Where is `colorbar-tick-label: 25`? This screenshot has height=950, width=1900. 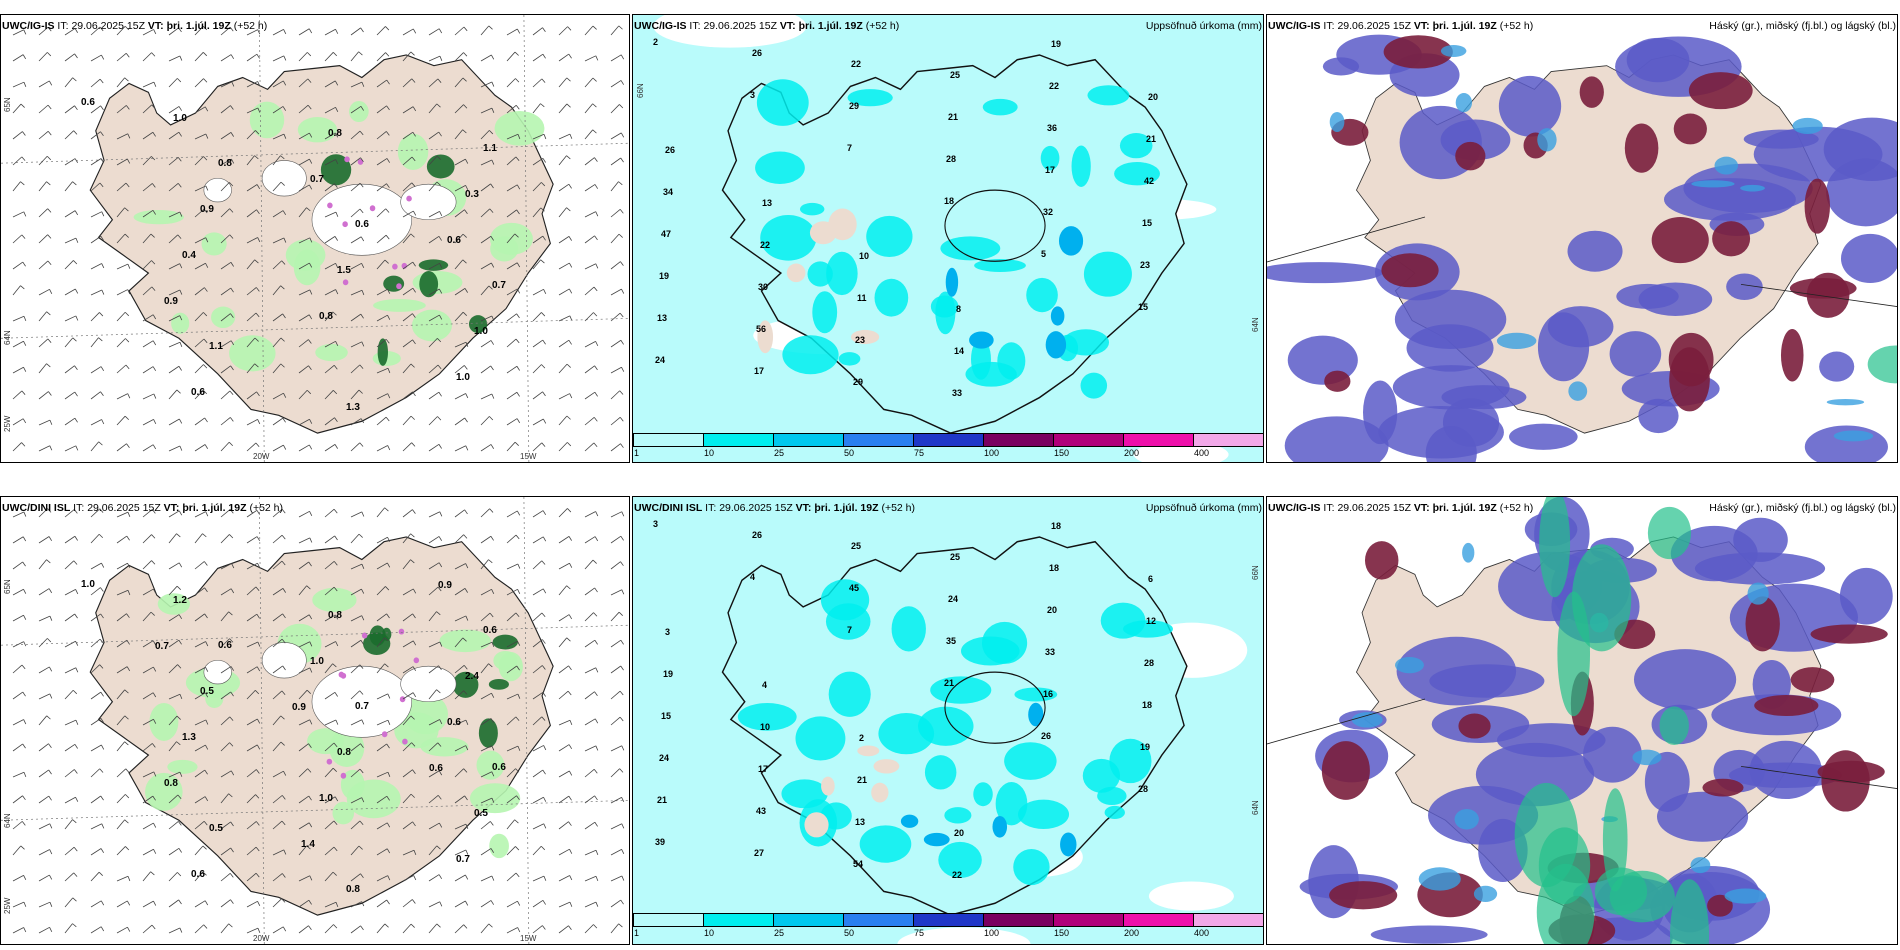 colorbar-tick-label: 25 is located at coordinates (779, 453).